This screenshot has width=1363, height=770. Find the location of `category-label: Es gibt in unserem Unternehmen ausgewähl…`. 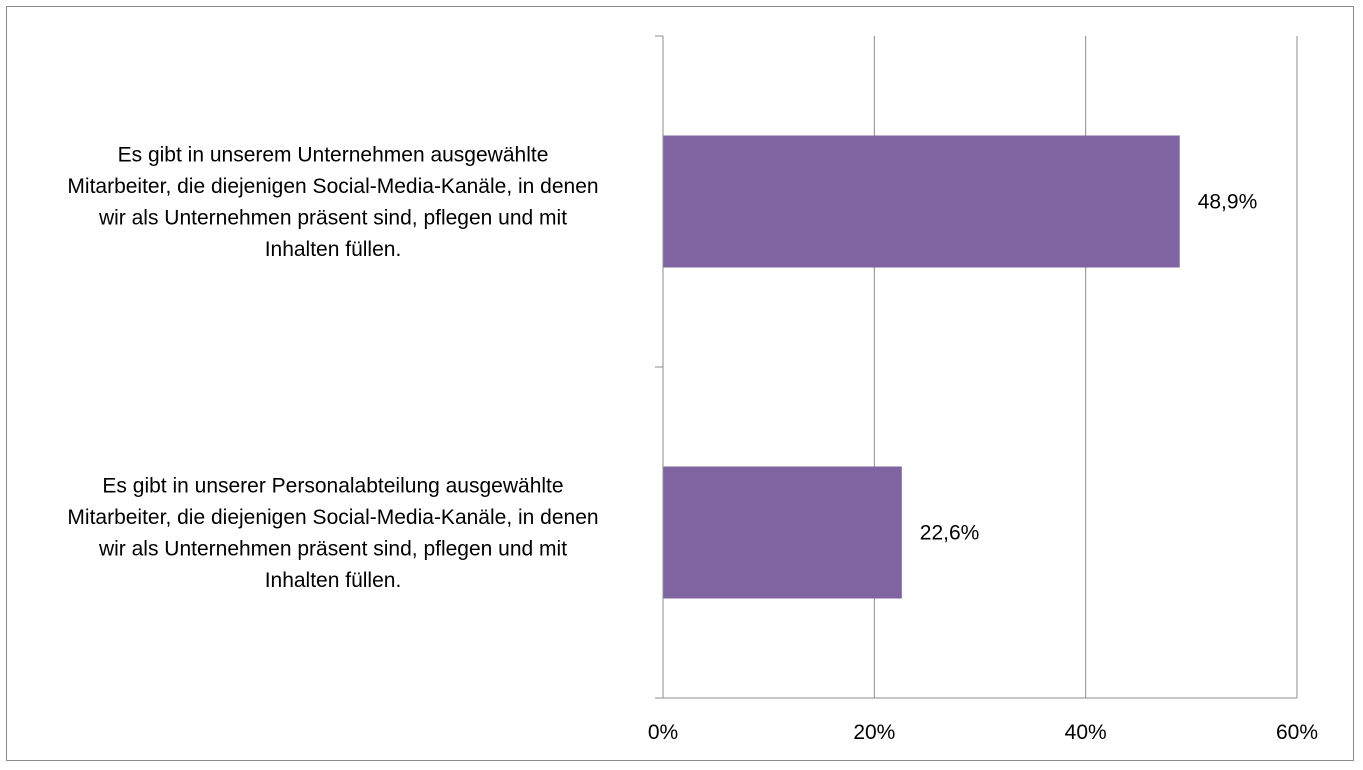

category-label: Es gibt in unserem Unternehmen ausgewähl… is located at coordinates (332, 202).